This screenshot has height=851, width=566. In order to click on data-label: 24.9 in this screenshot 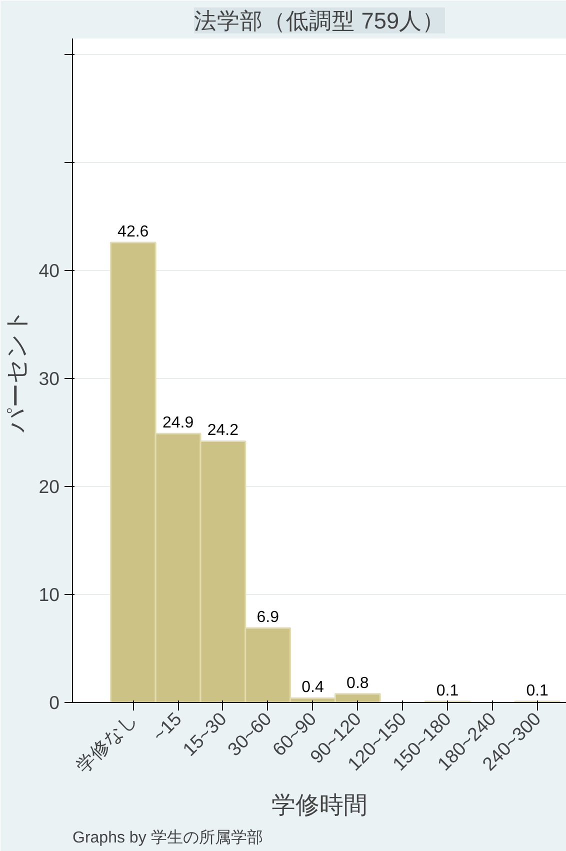, I will do `click(178, 423)`.